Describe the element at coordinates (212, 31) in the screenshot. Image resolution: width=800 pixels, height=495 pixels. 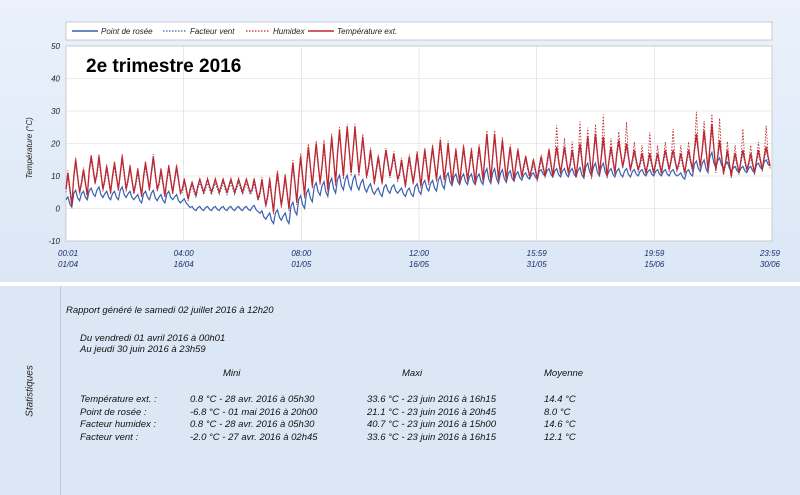
I see `legend-label: Facteur vent` at that location.